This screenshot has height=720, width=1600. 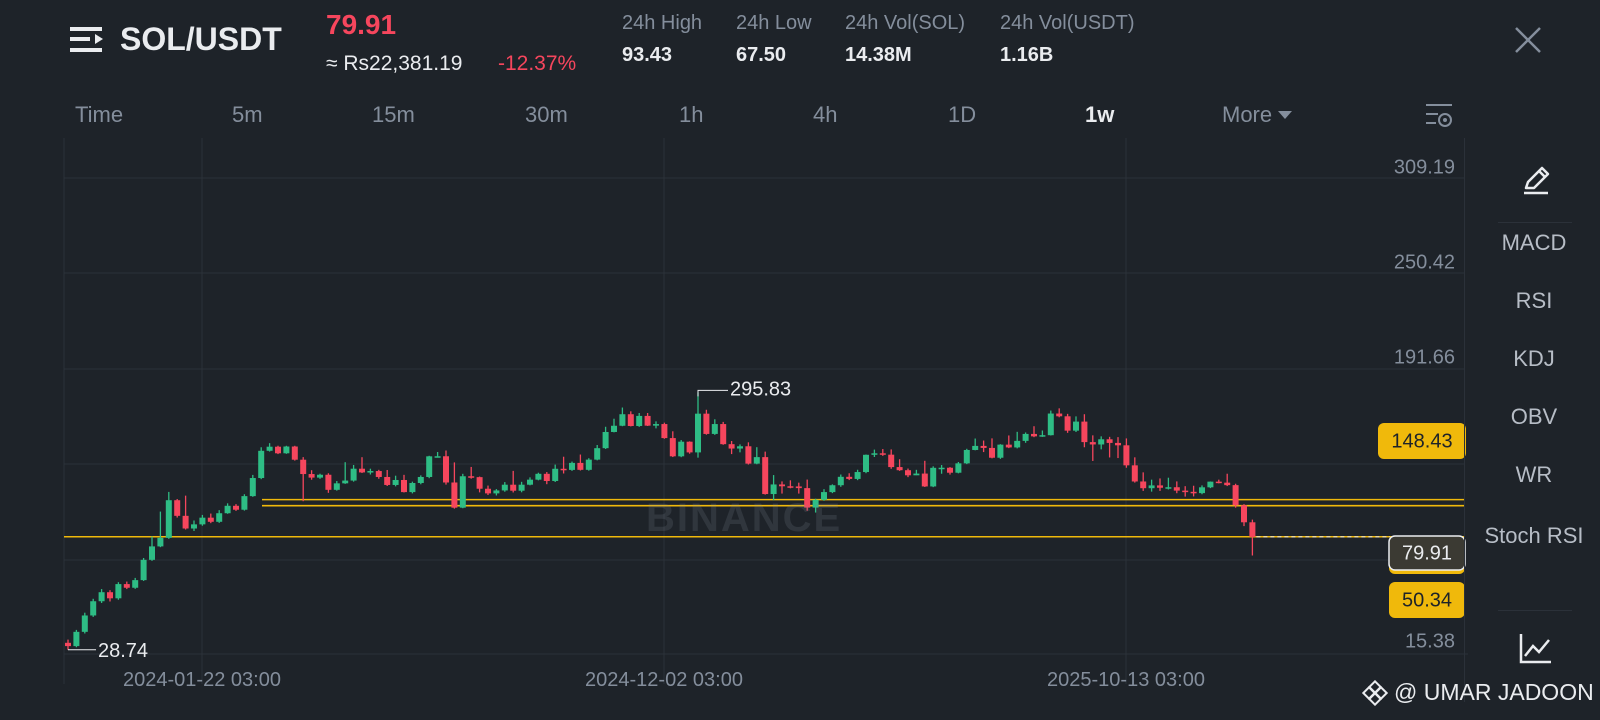 What do you see at coordinates (1430, 641) in the screenshot?
I see `y-tick-label: 15.38` at bounding box center [1430, 641].